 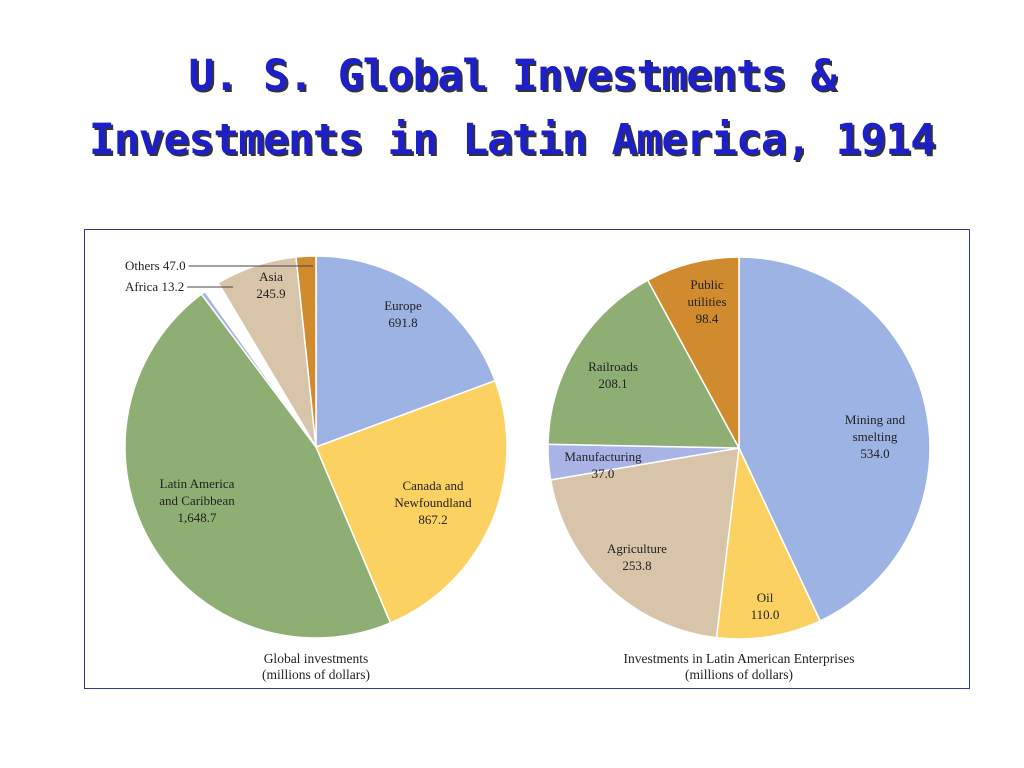 What do you see at coordinates (197, 500) in the screenshot?
I see `pie-1-label-2: Latin America and Caribbean 1,648.7` at bounding box center [197, 500].